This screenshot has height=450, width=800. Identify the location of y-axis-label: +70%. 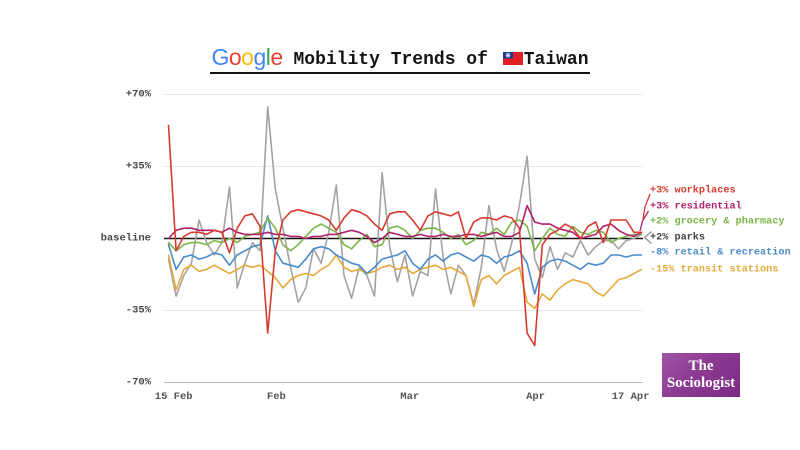
(138, 94).